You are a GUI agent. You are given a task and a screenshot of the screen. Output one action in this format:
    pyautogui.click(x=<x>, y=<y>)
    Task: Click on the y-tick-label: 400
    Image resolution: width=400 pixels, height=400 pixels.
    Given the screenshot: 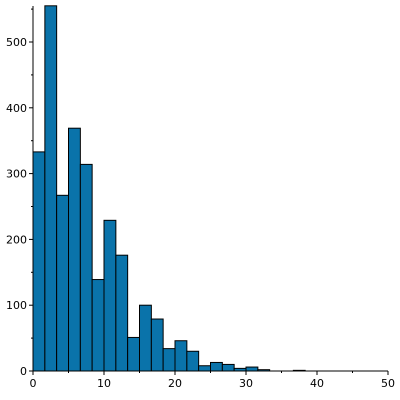 What is the action you would take?
    pyautogui.click(x=16, y=108)
    